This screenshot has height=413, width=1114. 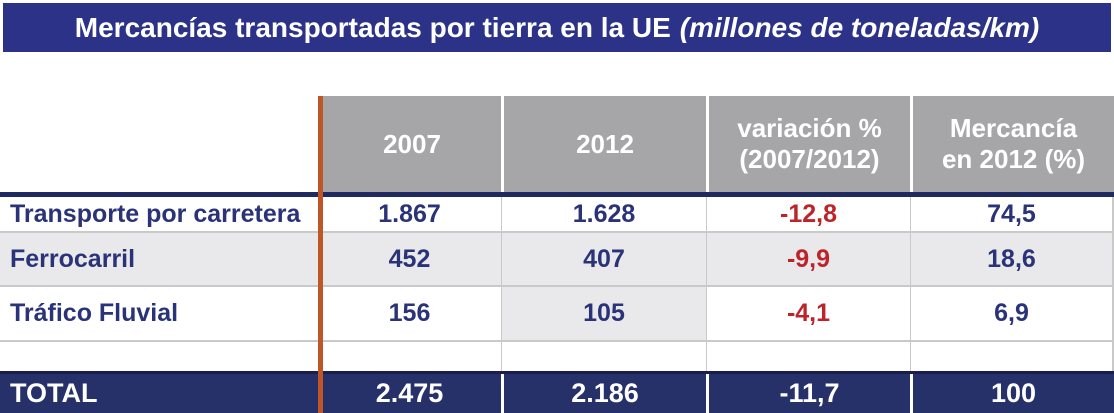 I want to click on table-row-fluvial: Tráfico Fluvial 156 105 -4,1 6,9, so click(x=557, y=314).